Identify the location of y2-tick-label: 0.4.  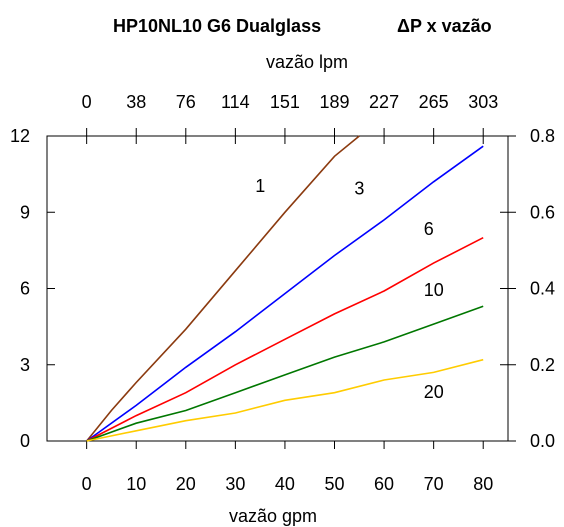
(542, 289).